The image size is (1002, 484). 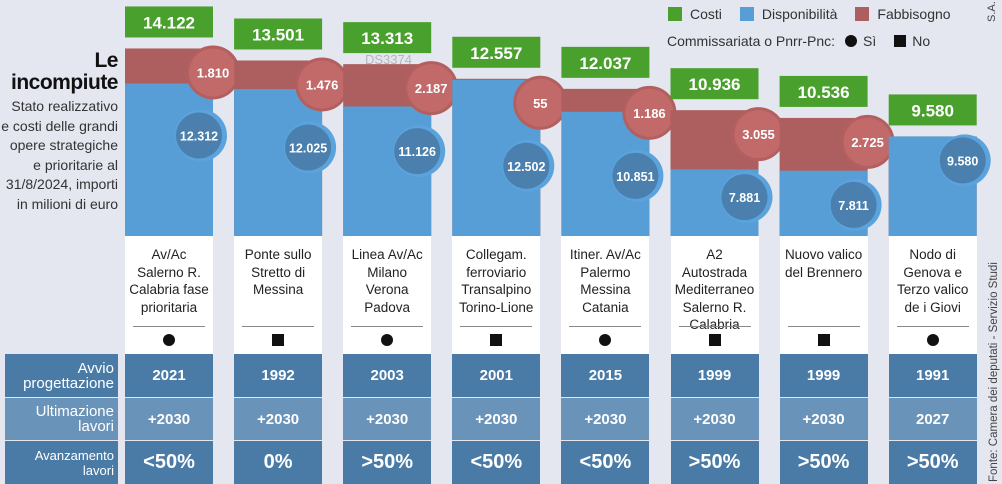 I want to click on legend-label: Disponibilità, so click(x=799, y=14).